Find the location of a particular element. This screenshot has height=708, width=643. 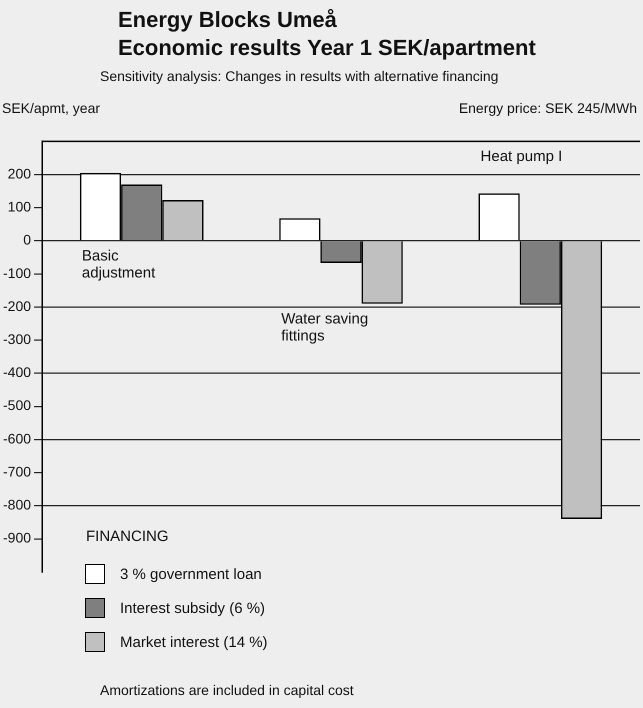

text: Energy price: SEK 245/MWh is located at coordinates (547, 108).